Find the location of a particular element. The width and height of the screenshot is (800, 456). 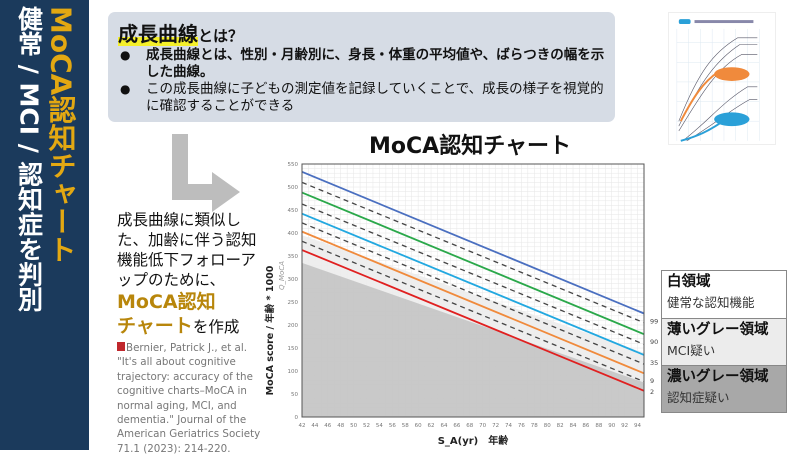

arrow-icon is located at coordinates (206, 173).